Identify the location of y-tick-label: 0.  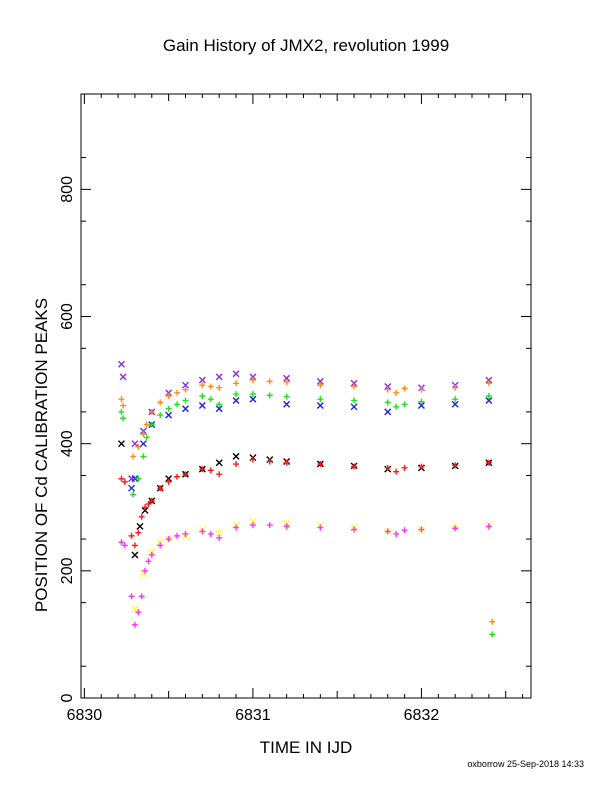
(67, 697).